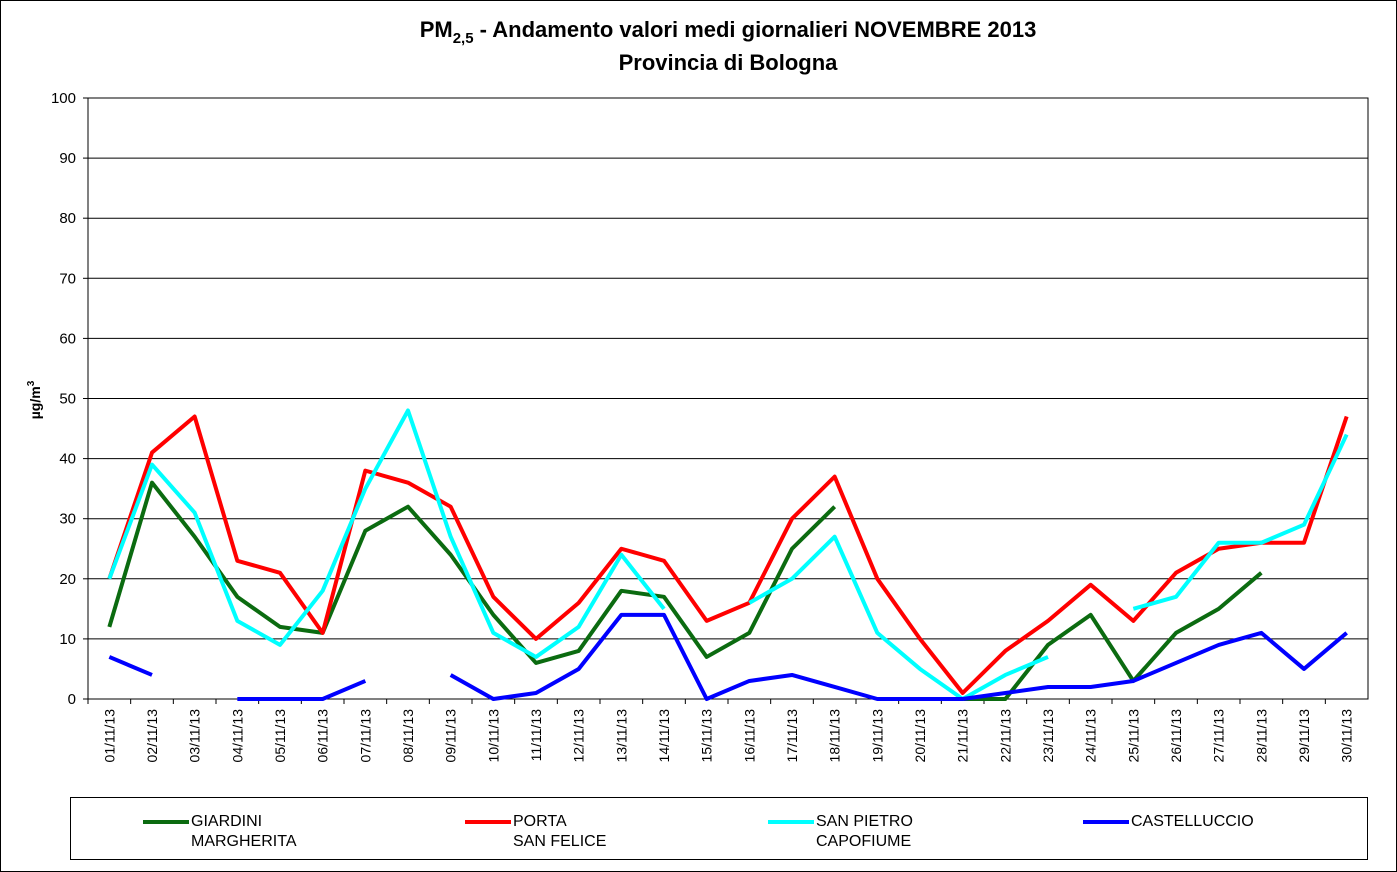 Image resolution: width=1397 pixels, height=872 pixels. What do you see at coordinates (436, 29) in the screenshot?
I see `title-main: PM` at bounding box center [436, 29].